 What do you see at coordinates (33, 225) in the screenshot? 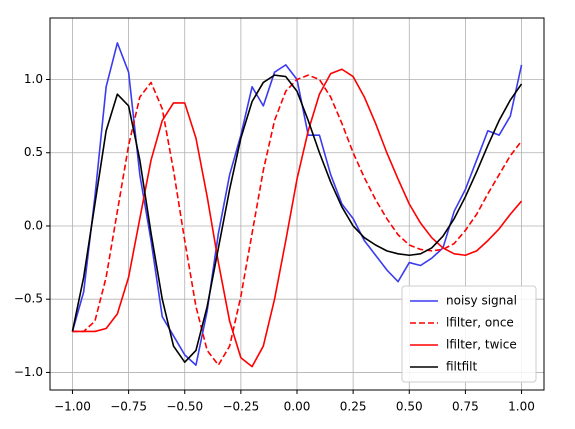
I see `y-tick-label: 0.0` at bounding box center [33, 225].